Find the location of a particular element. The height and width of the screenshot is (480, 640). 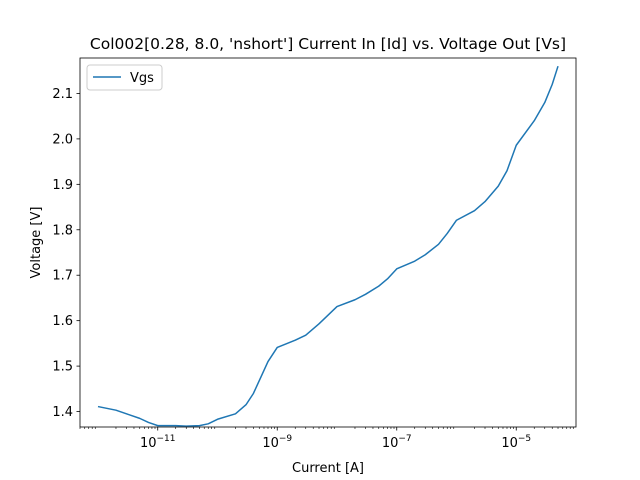

legend-label-vgs: Vgs is located at coordinates (142, 78).